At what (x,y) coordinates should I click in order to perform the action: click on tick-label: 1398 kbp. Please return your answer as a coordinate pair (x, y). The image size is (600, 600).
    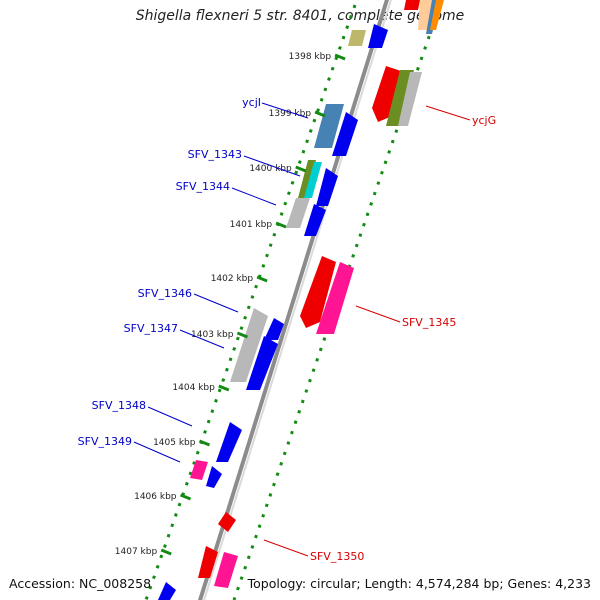
    Looking at the image, I should click on (310, 57).